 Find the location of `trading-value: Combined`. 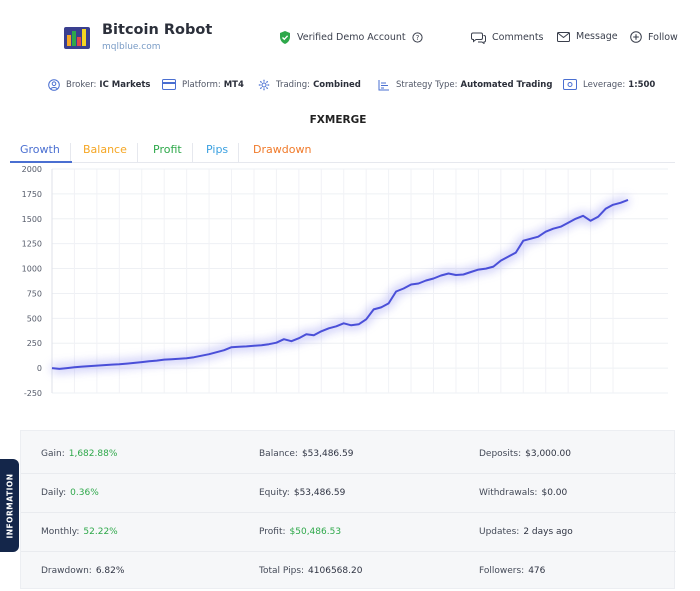

trading-value: Combined is located at coordinates (337, 85).